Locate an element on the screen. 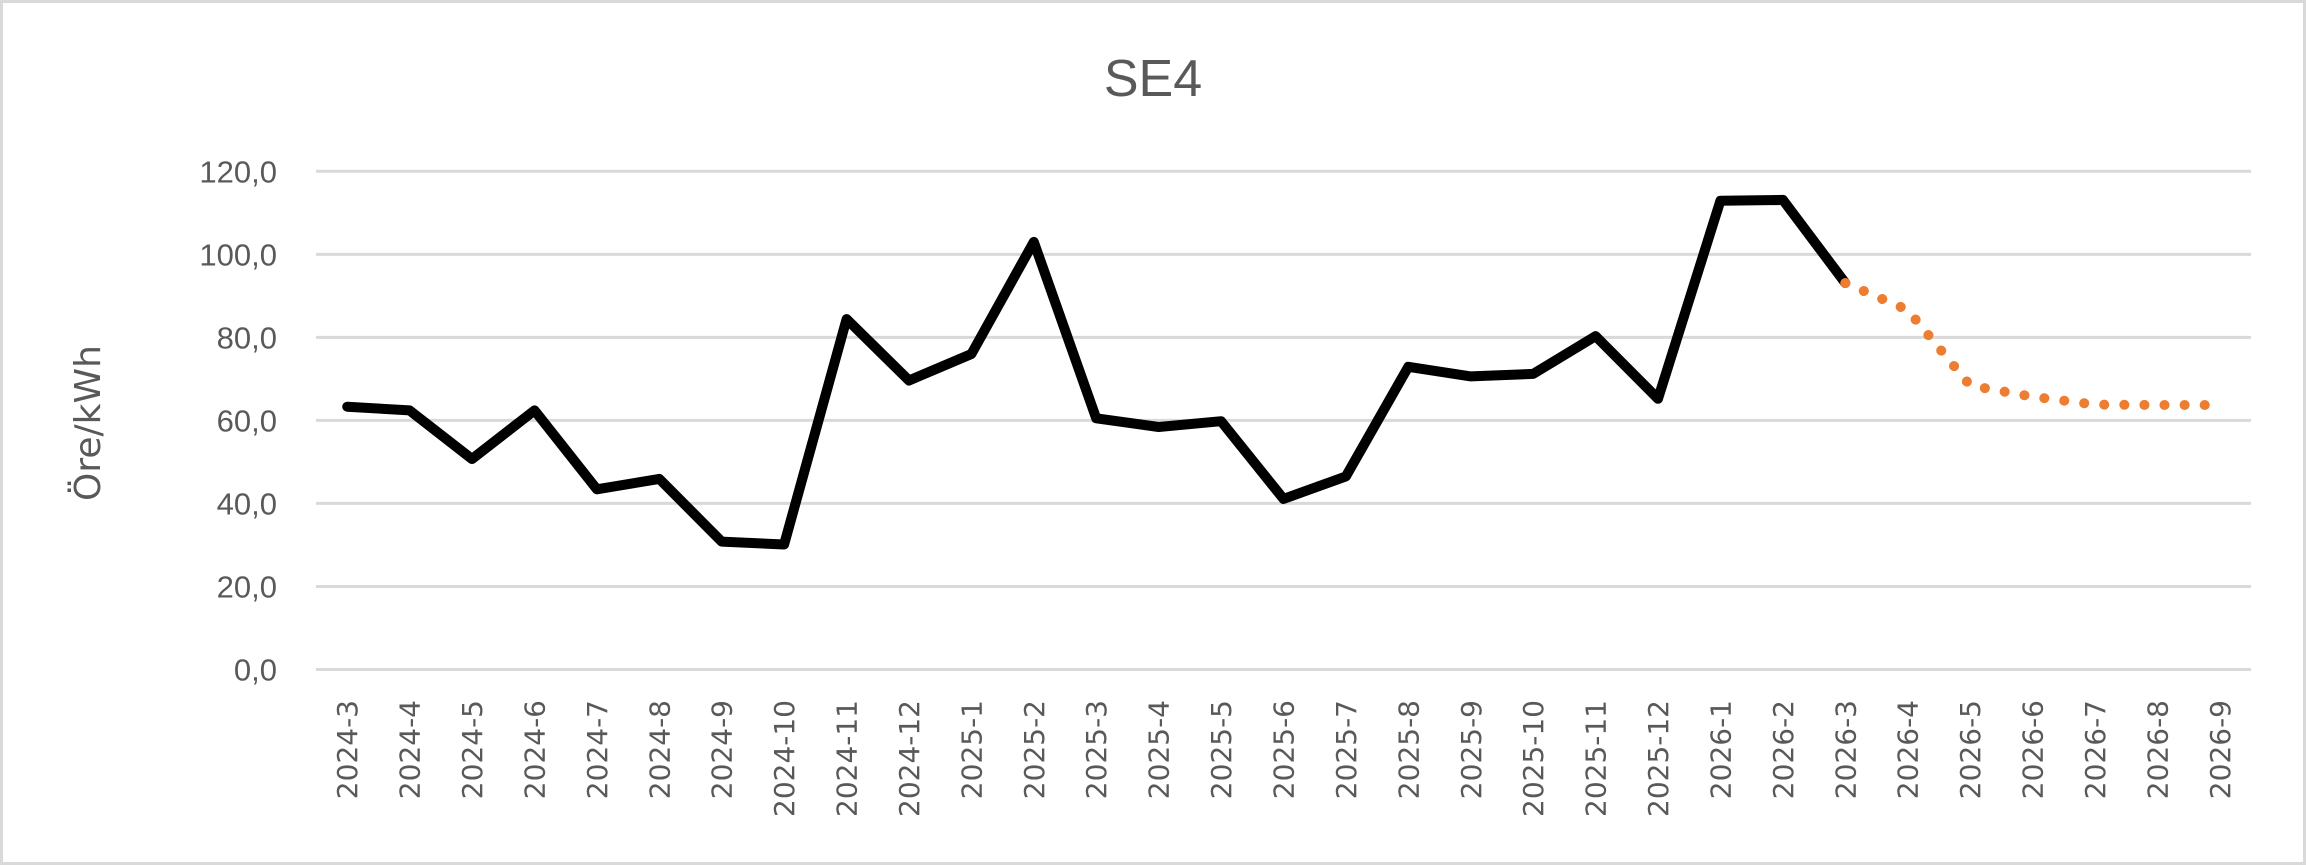 The width and height of the screenshot is (2306, 865). y-tick-label: 60,0 is located at coordinates (247, 420).